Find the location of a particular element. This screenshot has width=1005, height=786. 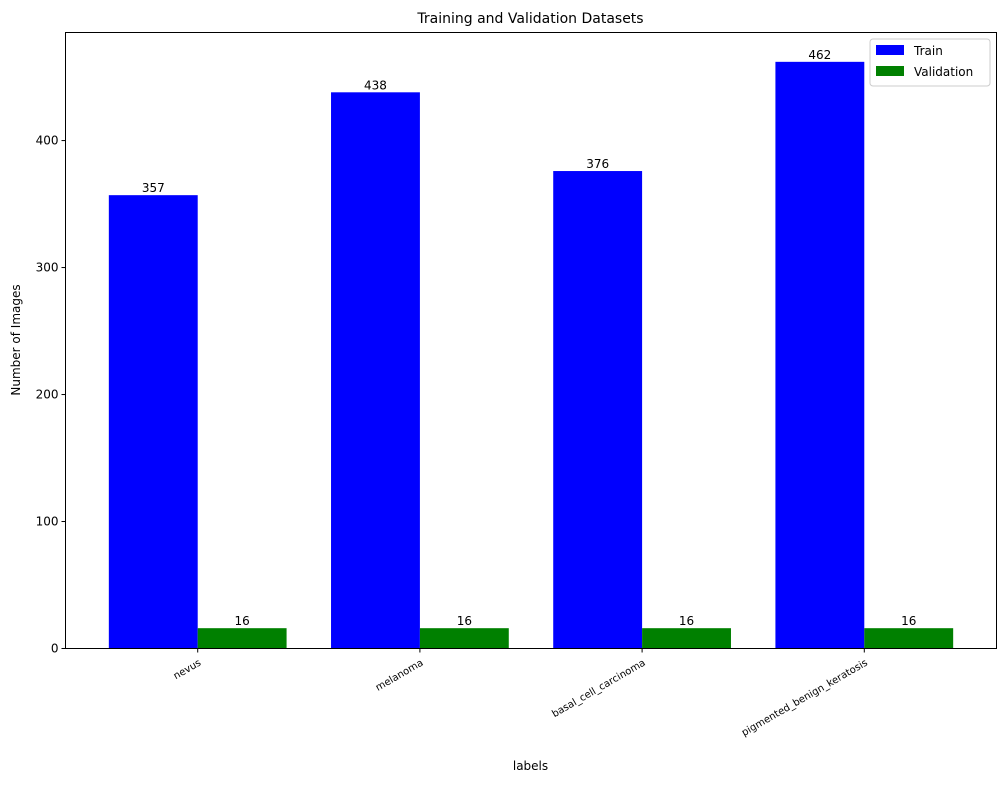

y-tick-label: 100 is located at coordinates (47, 522).